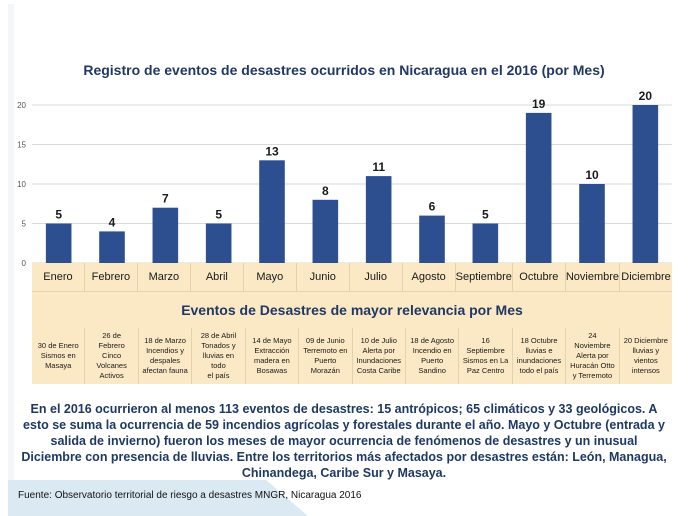 This screenshot has height=516, width=688. I want to click on bar-junio, so click(325, 231).